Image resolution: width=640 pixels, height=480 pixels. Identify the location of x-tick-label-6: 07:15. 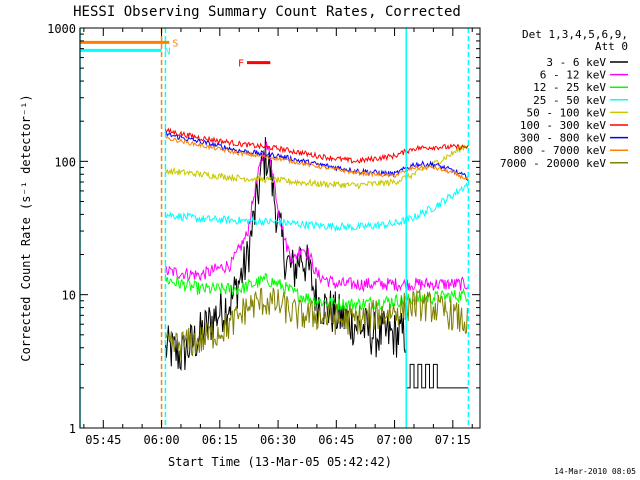
(453, 440).